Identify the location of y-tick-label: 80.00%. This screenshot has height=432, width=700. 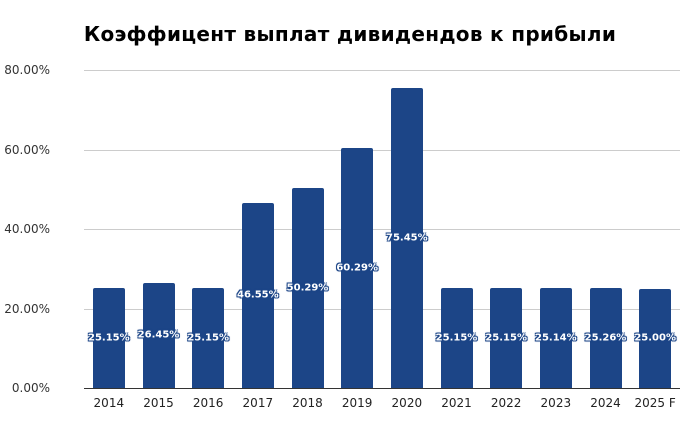
(27, 70).